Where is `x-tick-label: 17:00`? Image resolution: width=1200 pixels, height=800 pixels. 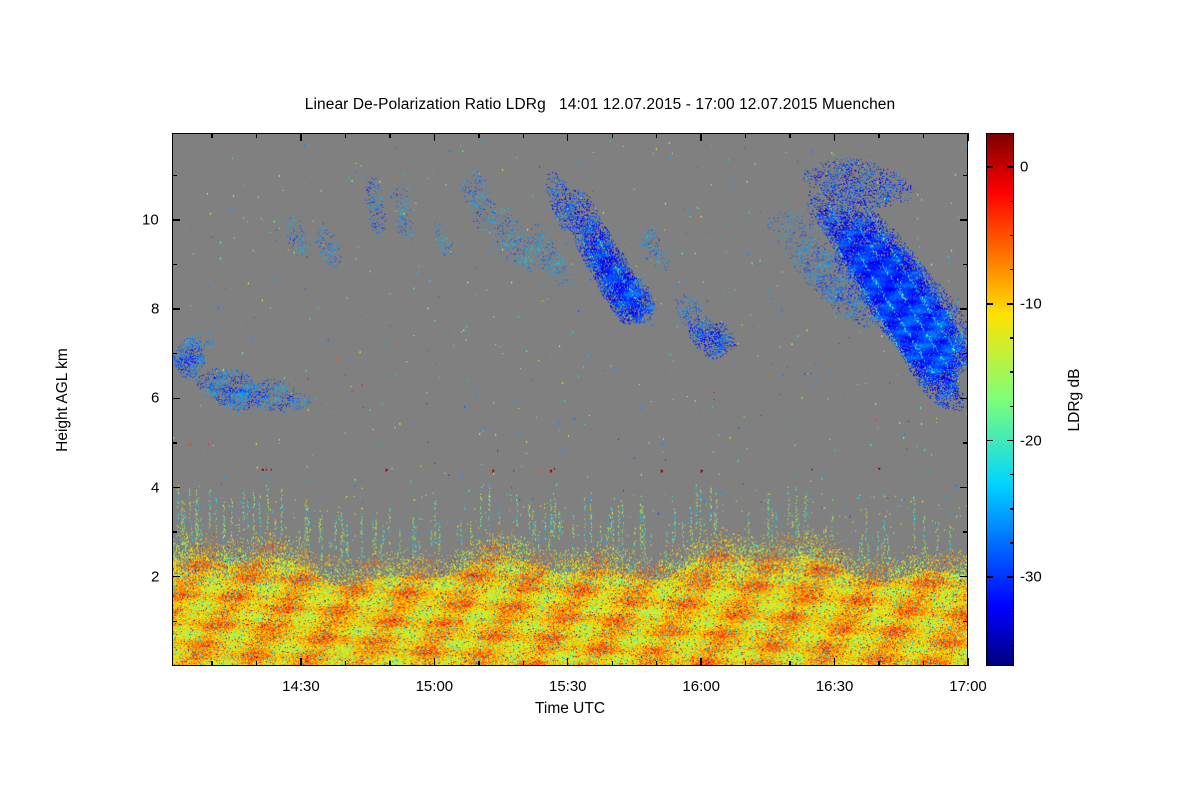 x-tick-label: 17:00 is located at coordinates (968, 686).